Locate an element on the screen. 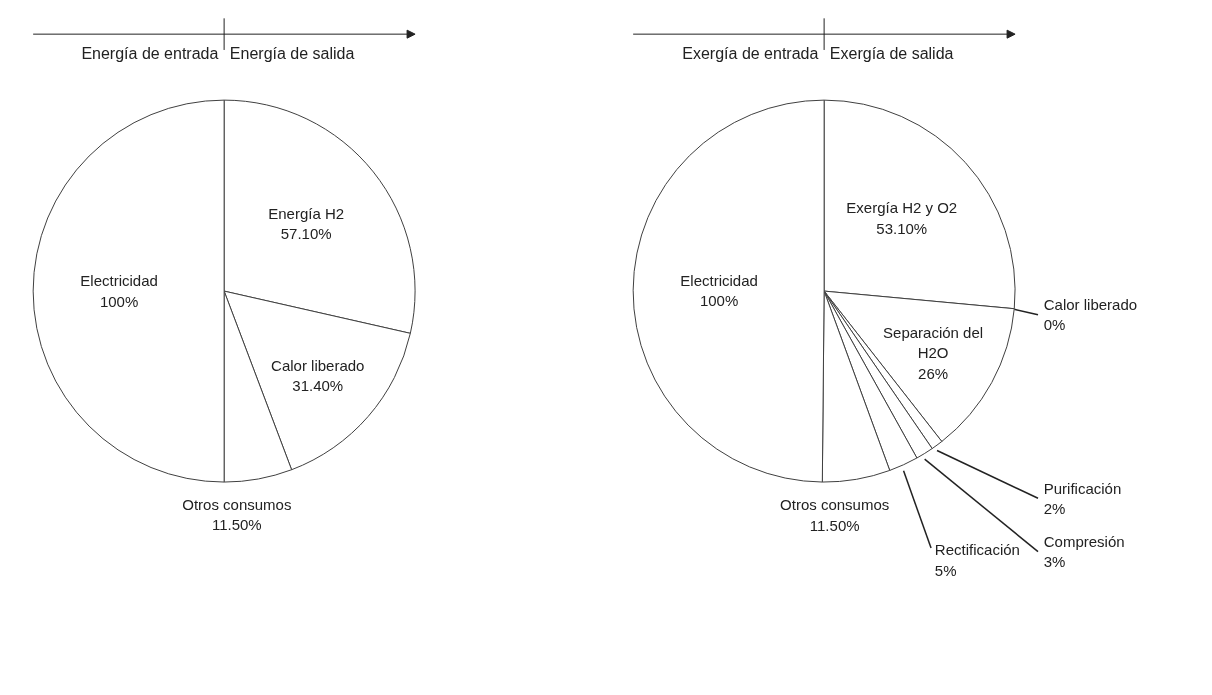 The height and width of the screenshot is (695, 1212). text: 0% is located at coordinates (1054, 325).